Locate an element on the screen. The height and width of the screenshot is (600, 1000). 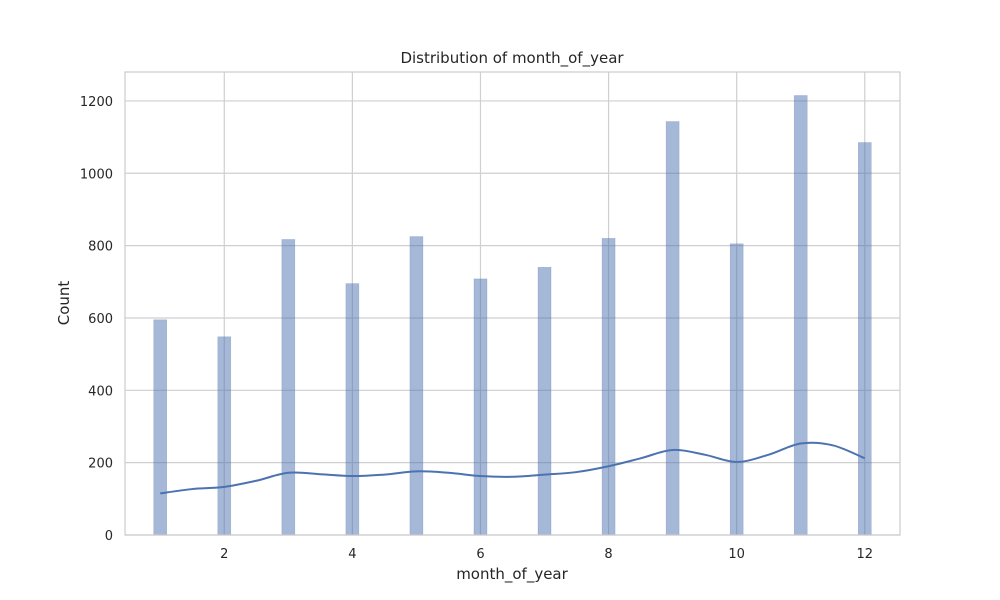
x-axis-label: month_of_year is located at coordinates (512, 574).